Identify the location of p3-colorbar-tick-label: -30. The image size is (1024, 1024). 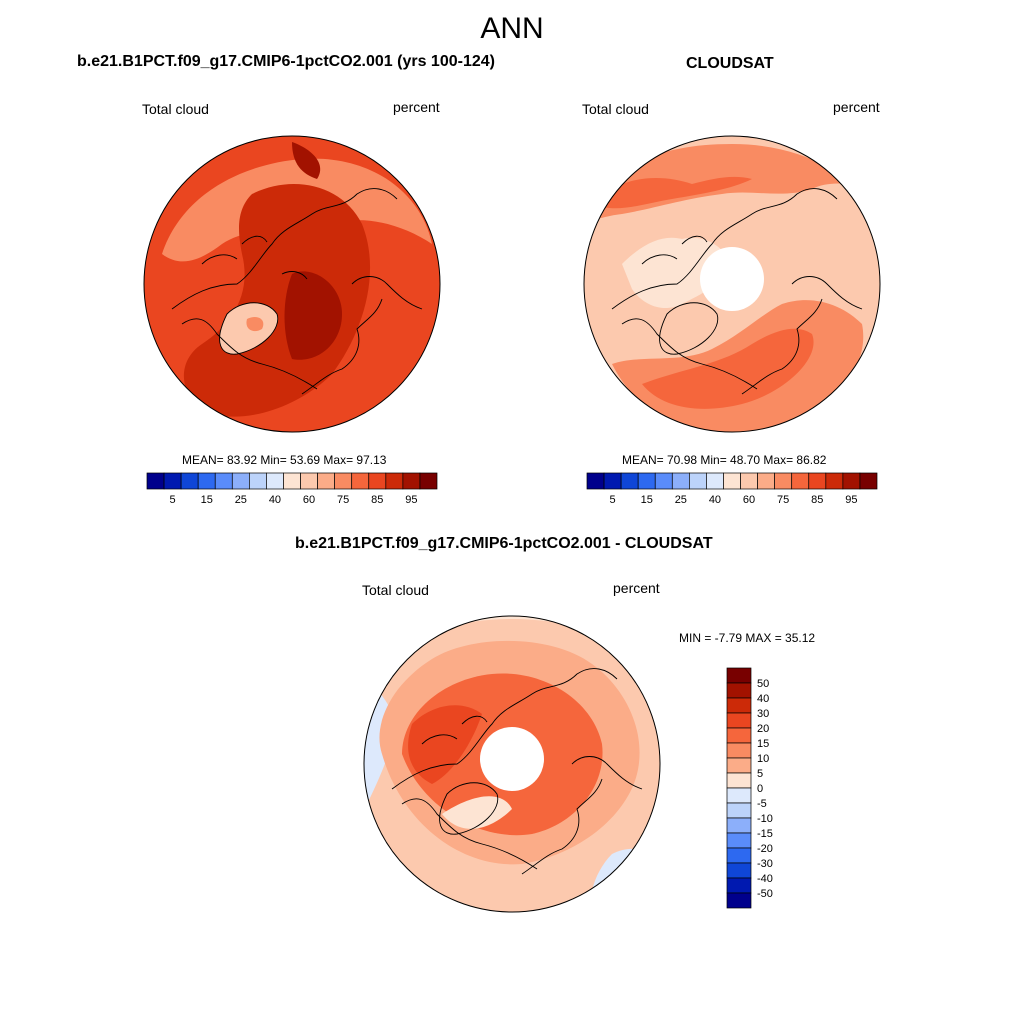
(765, 864).